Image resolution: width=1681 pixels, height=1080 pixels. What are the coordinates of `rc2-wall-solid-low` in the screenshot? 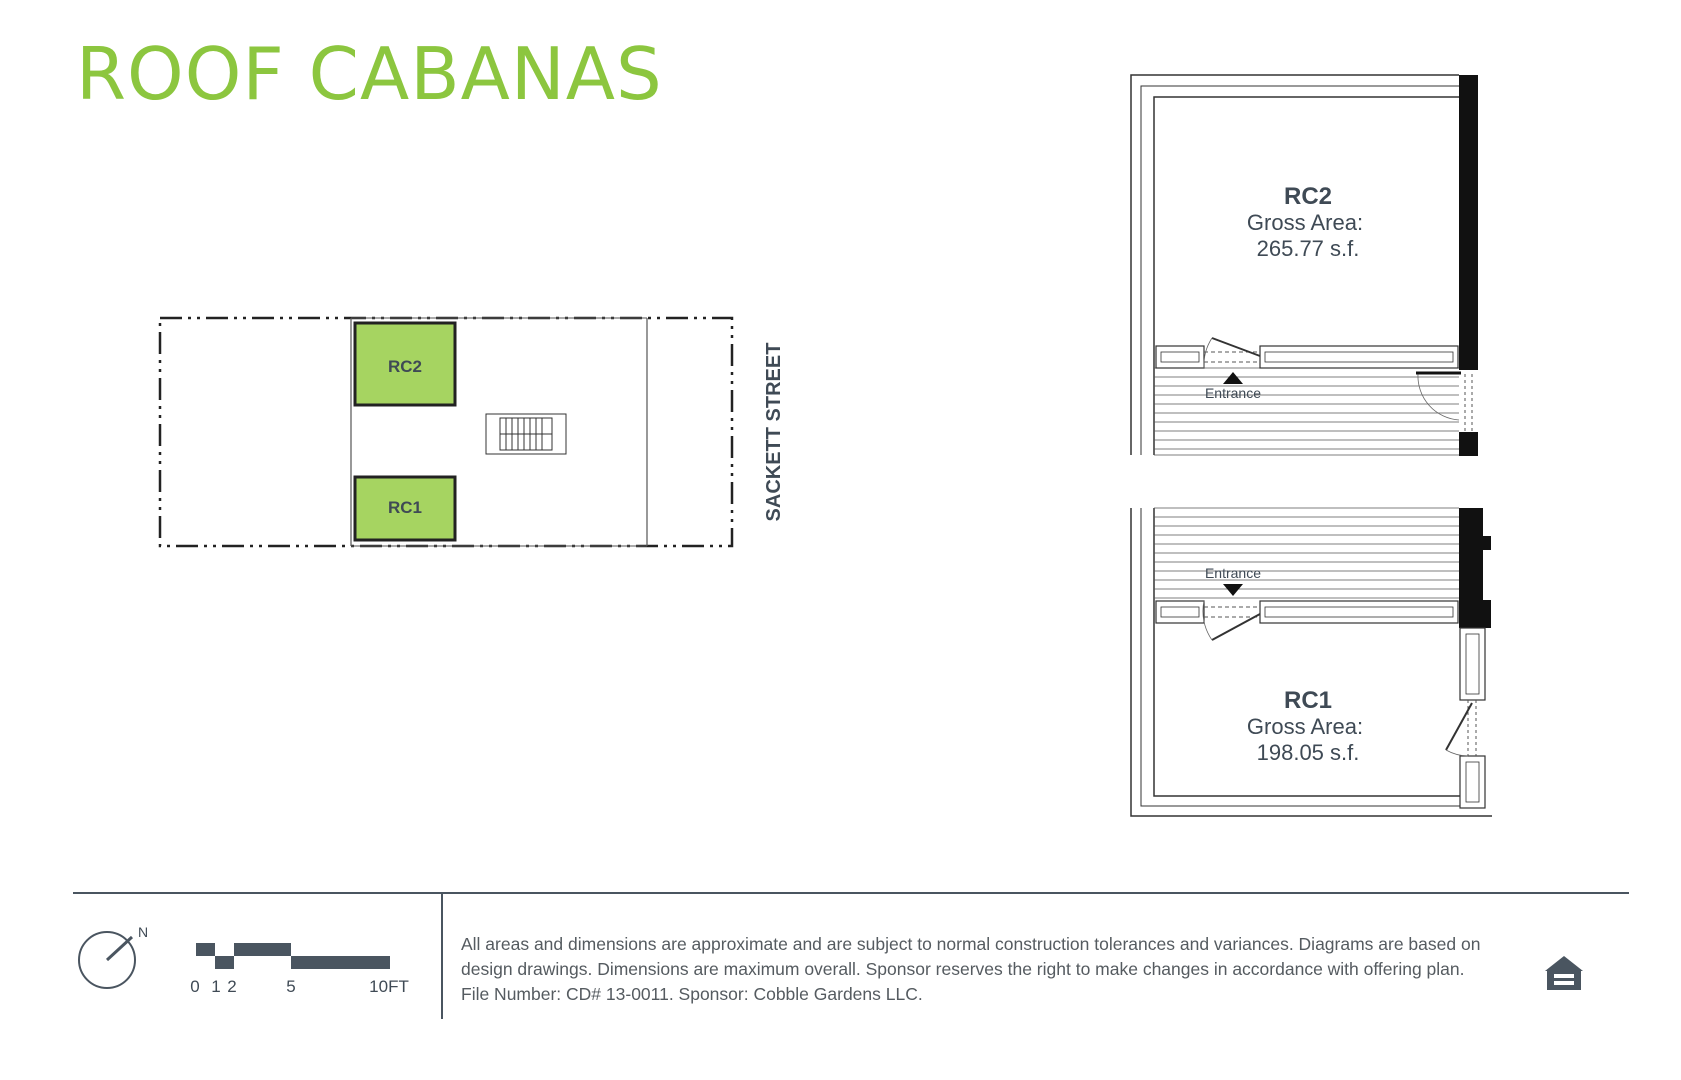 It's located at (1468, 444).